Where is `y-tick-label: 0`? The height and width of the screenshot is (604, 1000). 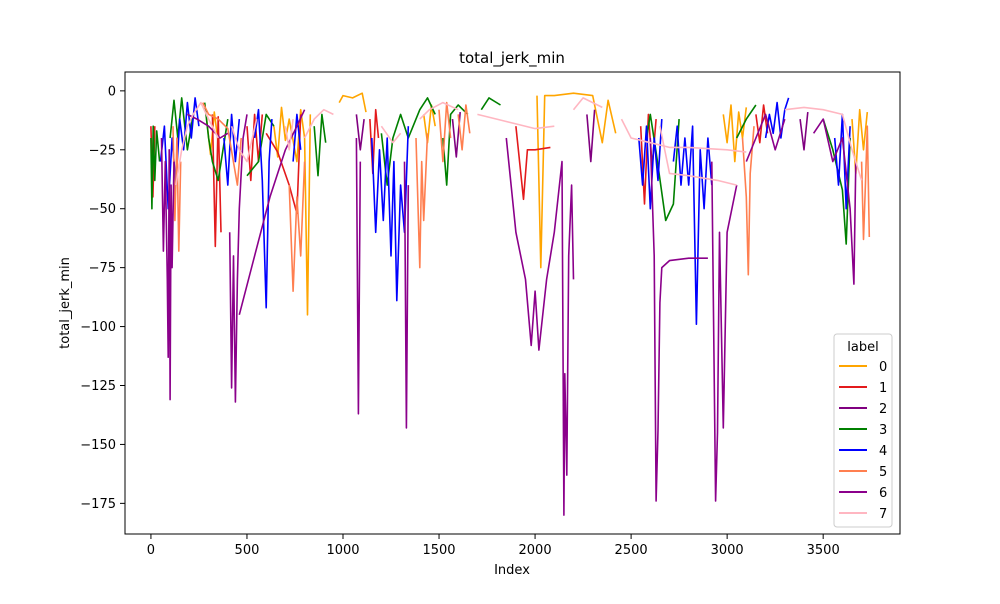
y-tick-label: 0 is located at coordinates (112, 91).